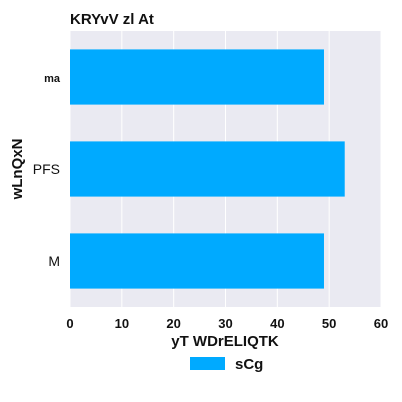 This screenshot has width=402, height=402. Describe the element at coordinates (329, 323) in the screenshot. I see `x-tick-label: 50` at that location.